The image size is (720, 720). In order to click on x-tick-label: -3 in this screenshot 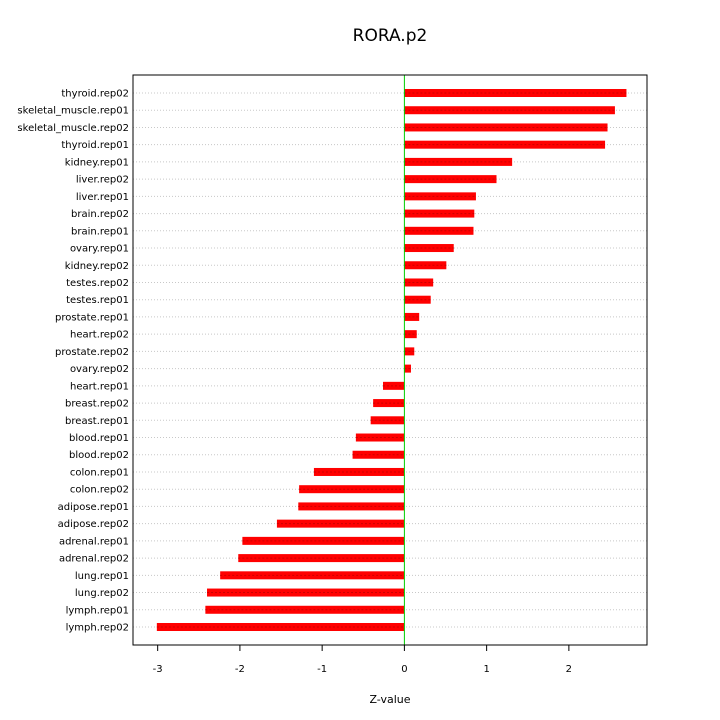, I will do `click(158, 669)`.